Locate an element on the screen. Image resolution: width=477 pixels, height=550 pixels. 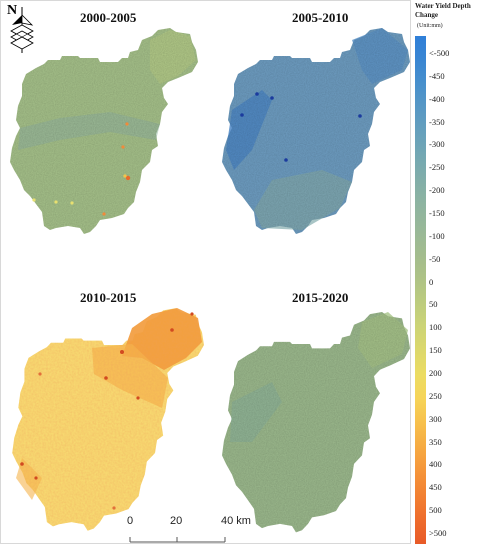
legend-label: 300 is located at coordinates (435, 418).